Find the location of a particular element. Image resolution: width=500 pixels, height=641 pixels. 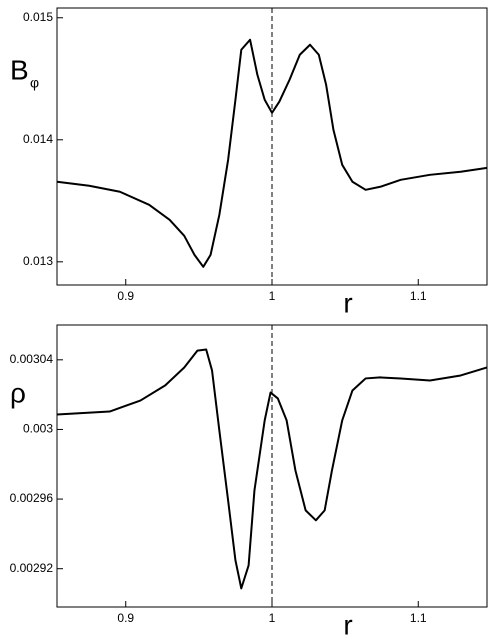

y-tick-label: 0.00292 is located at coordinates (32, 568).